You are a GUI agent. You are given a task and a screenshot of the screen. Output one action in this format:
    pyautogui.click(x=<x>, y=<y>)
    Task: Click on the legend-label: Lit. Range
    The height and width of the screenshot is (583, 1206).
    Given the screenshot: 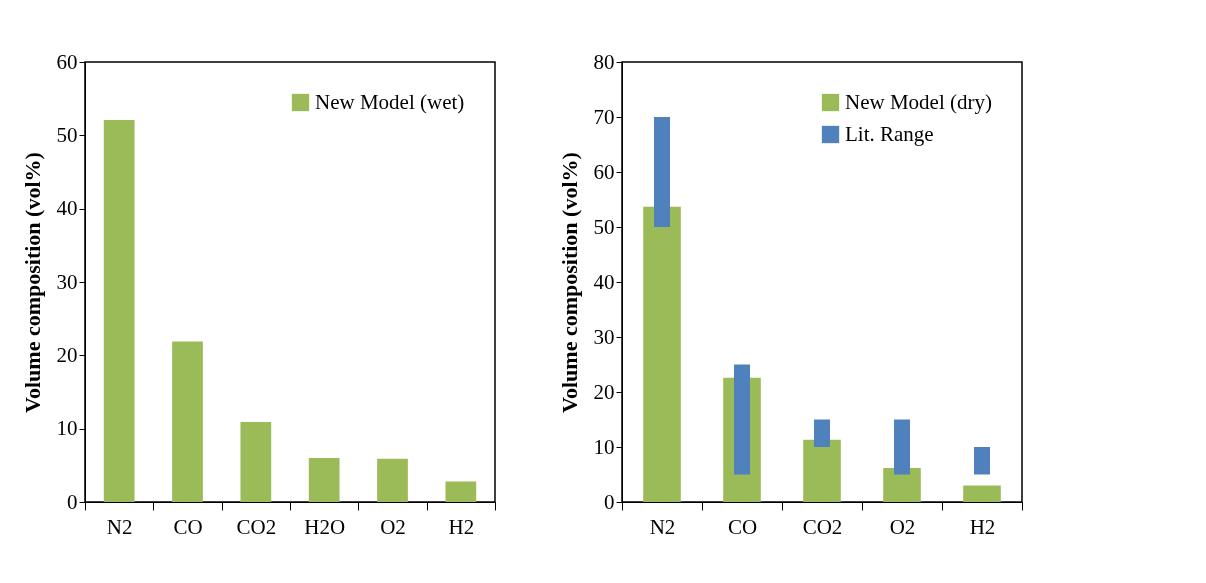 What is the action you would take?
    pyautogui.click(x=889, y=133)
    